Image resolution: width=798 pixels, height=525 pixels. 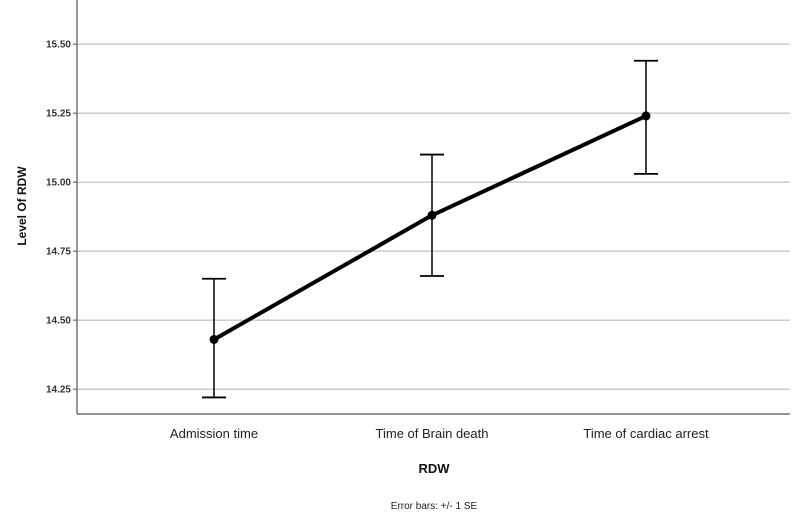 What do you see at coordinates (58, 183) in the screenshot?
I see `y-tick-label: 15.00` at bounding box center [58, 183].